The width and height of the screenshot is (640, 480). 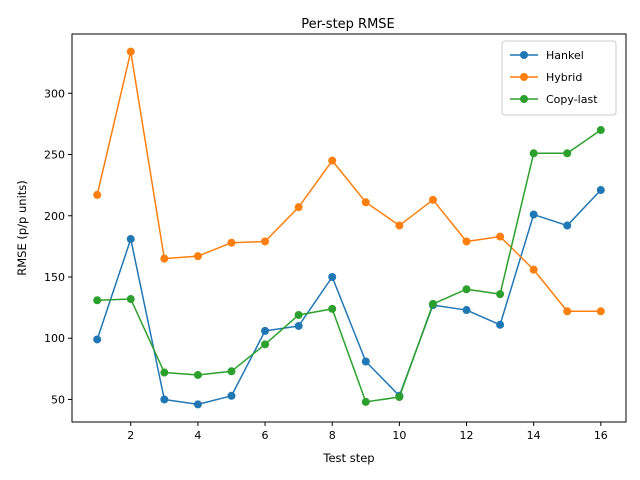 What do you see at coordinates (565, 55) in the screenshot?
I see `legend-label-hankel: Hankel` at bounding box center [565, 55].